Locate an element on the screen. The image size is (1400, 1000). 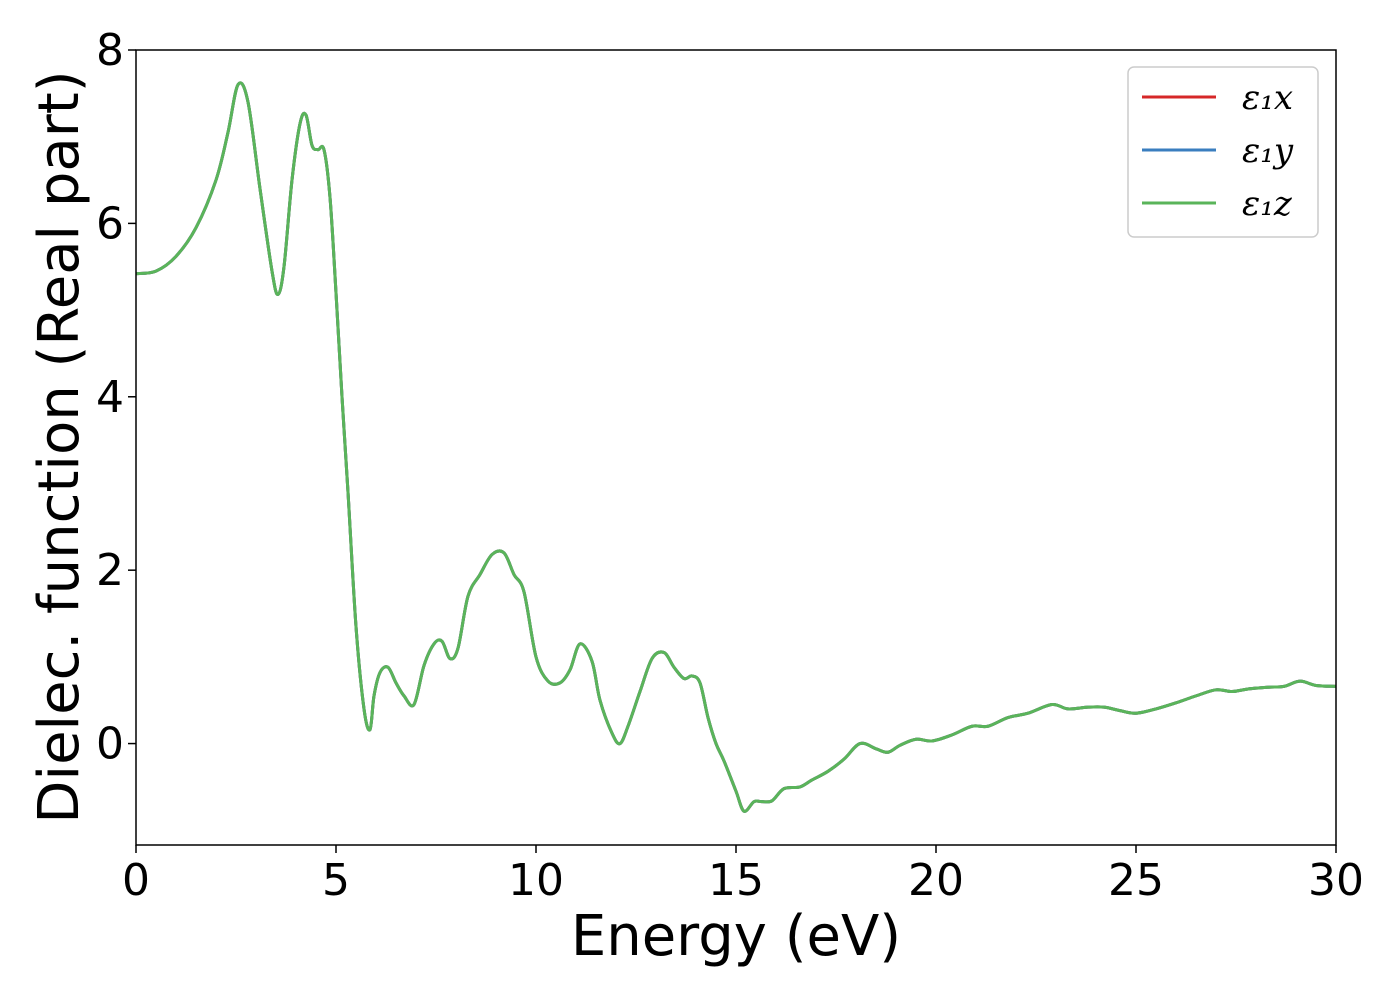
y-tick-label: 6 is located at coordinates (110, 223).